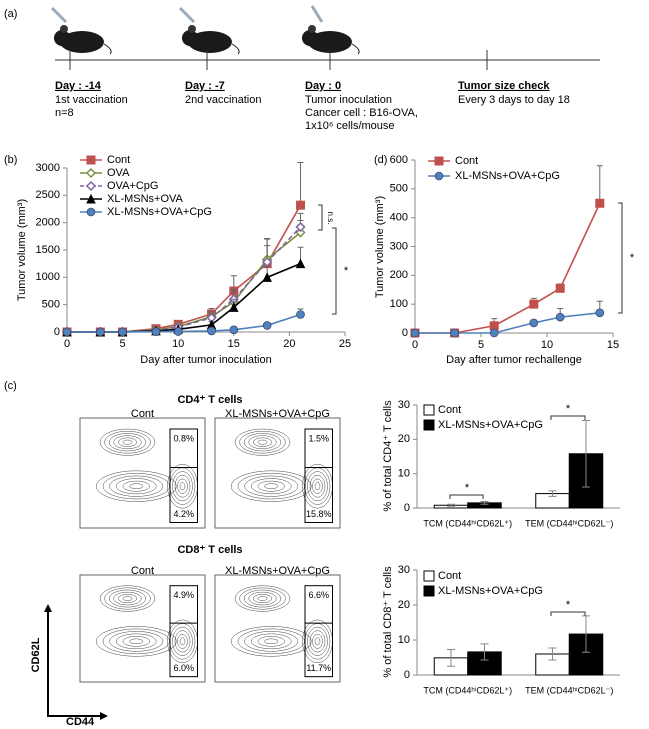 The width and height of the screenshot is (649, 729). What do you see at coordinates (415, 345) in the screenshot?
I see `x-tick-label: 0` at bounding box center [415, 345].